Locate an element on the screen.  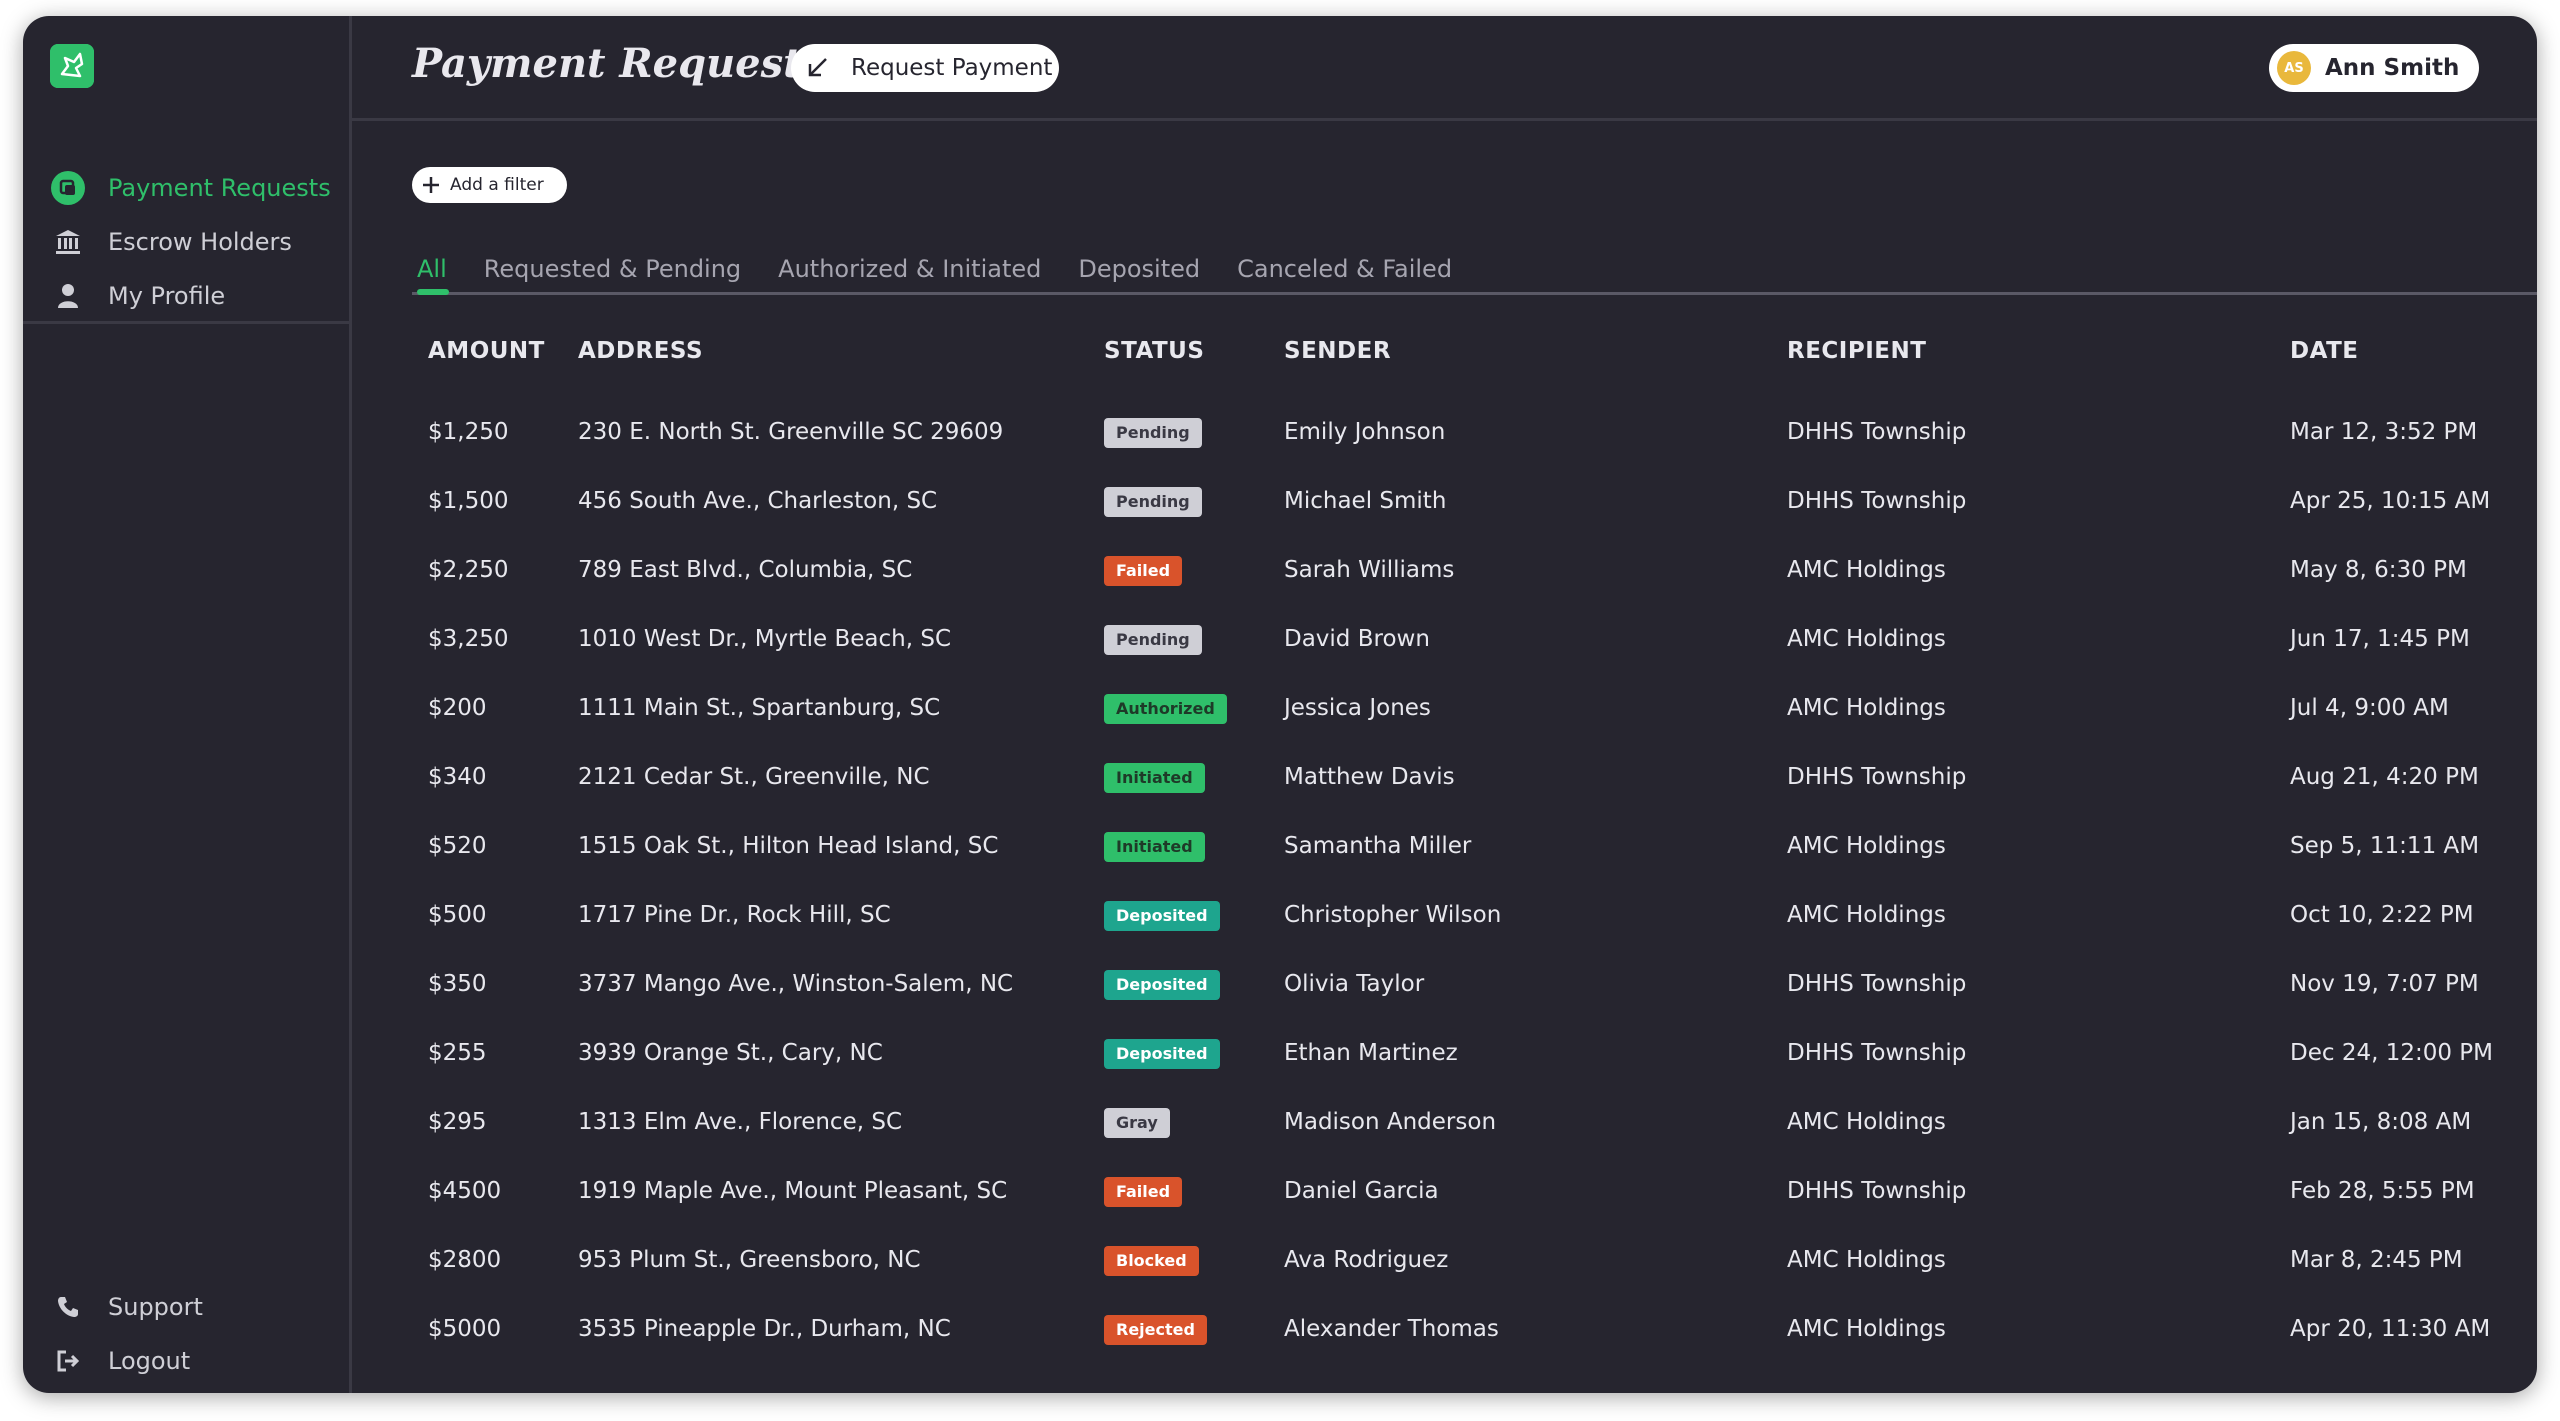
column-header-address: ADDRESS is located at coordinates (641, 351).